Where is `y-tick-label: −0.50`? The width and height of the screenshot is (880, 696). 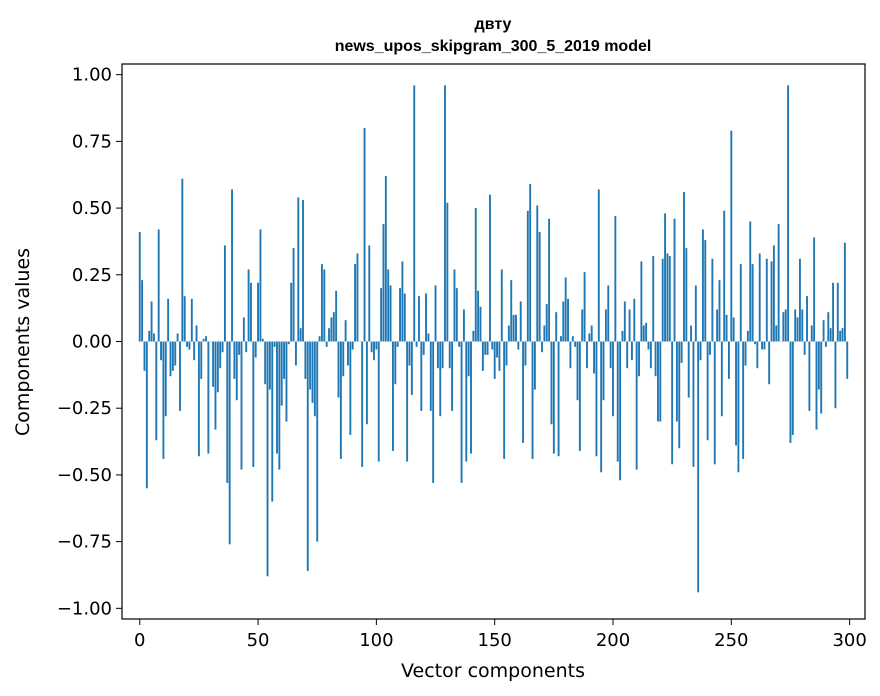
y-tick-label: −0.50 is located at coordinates (84, 475).